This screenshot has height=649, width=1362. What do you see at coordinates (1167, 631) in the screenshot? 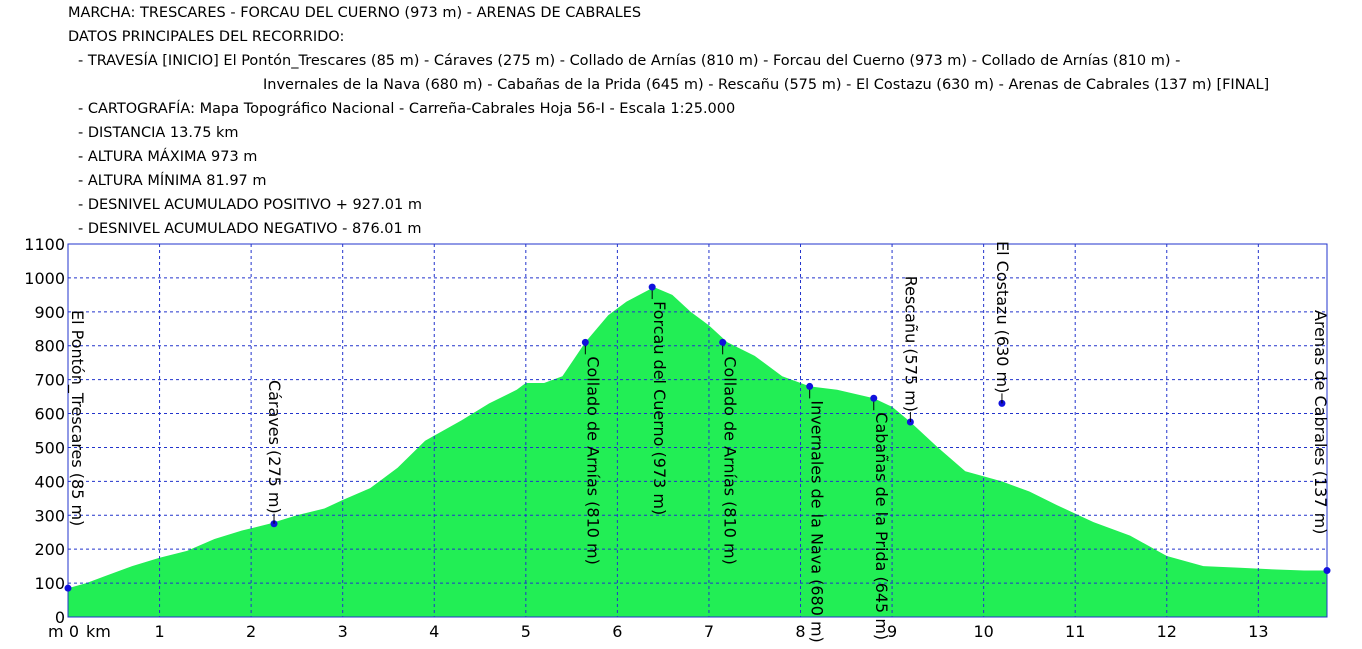
I see `x-tick-label: 12` at bounding box center [1167, 631].